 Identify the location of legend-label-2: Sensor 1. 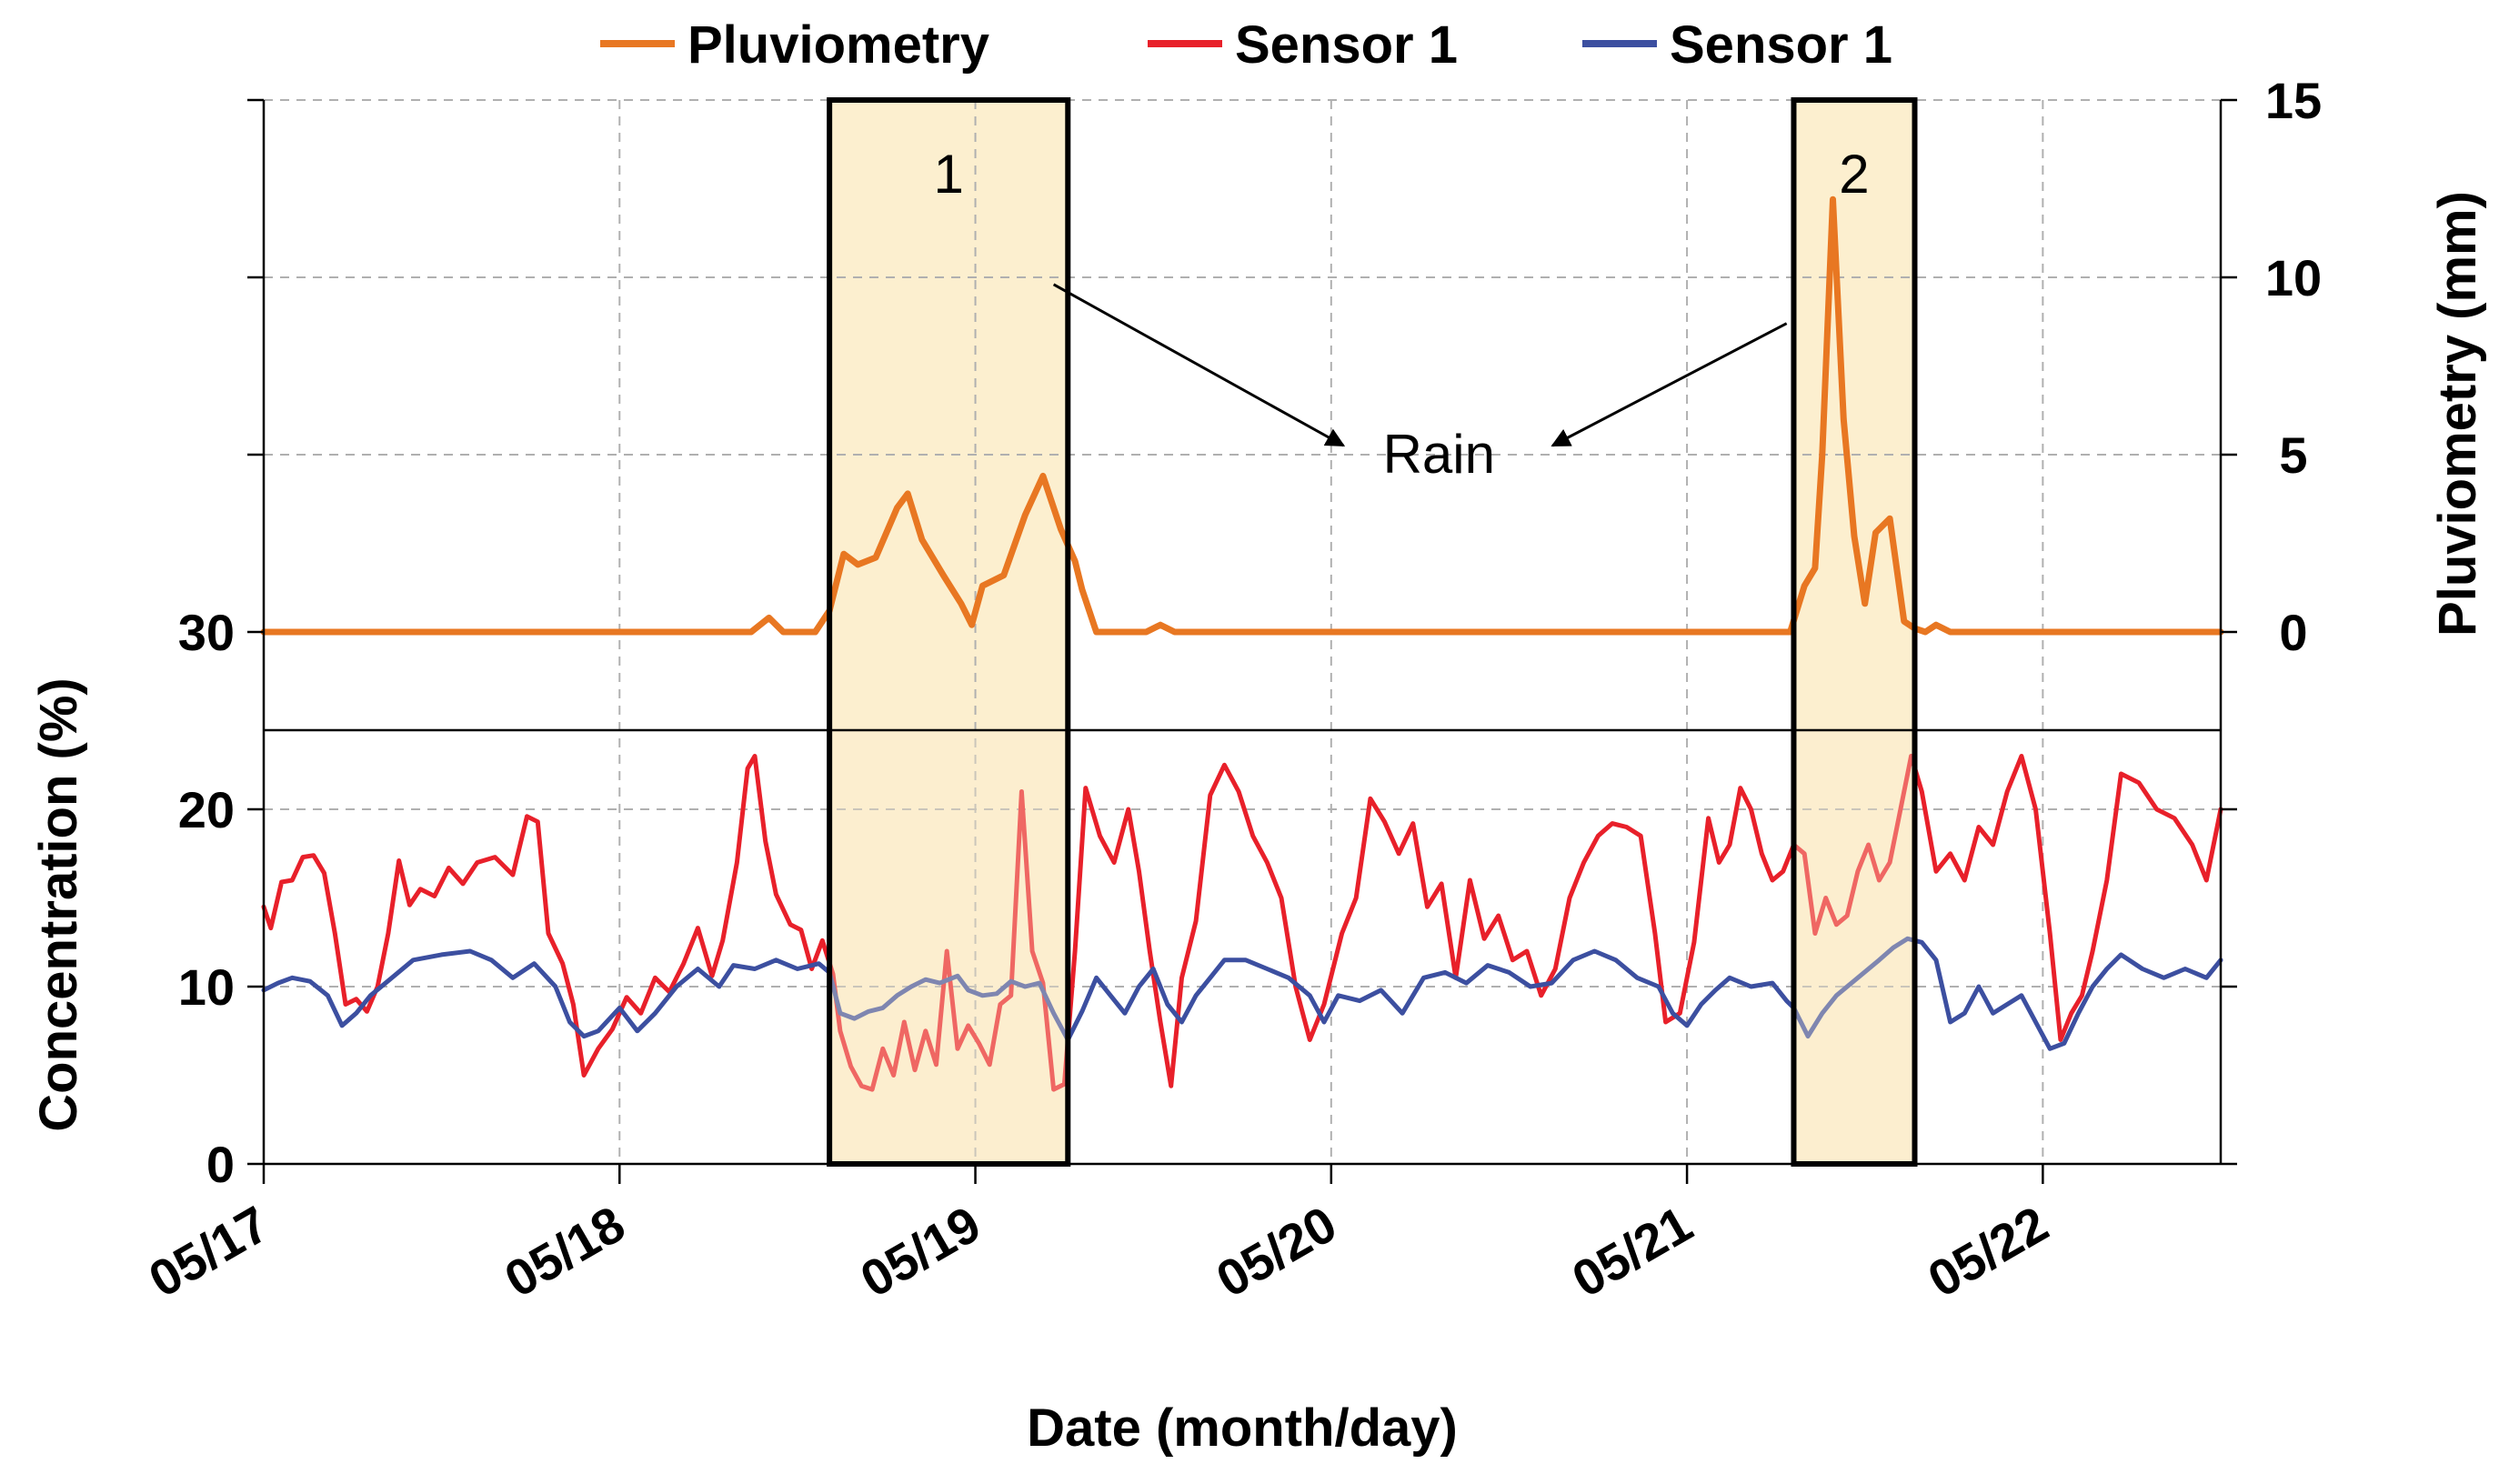
(1346, 45).